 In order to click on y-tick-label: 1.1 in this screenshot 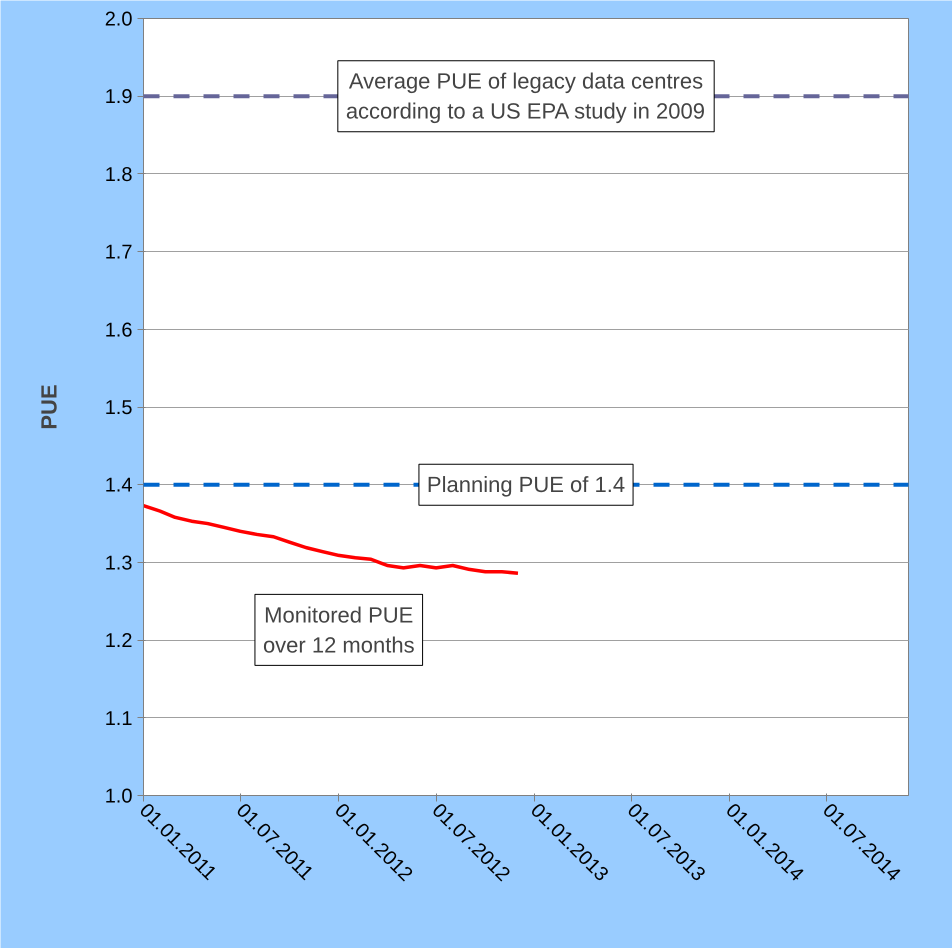, I will do `click(118, 719)`.